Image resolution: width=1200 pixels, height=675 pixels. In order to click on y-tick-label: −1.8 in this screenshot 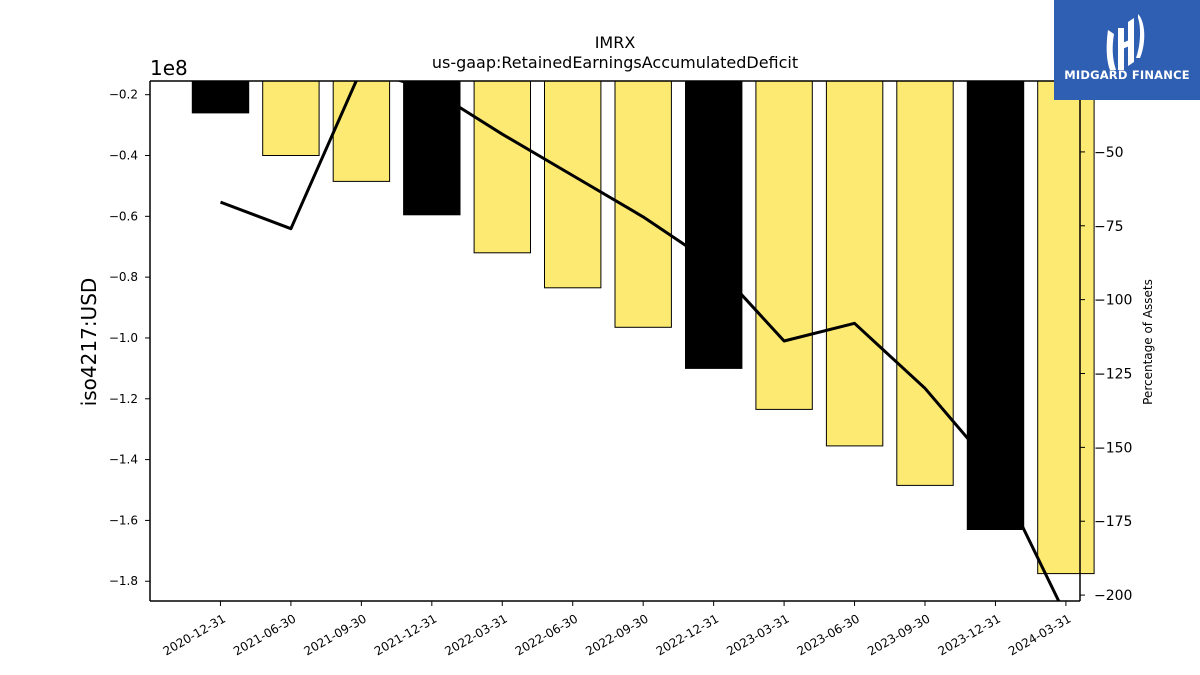, I will do `click(123, 581)`.